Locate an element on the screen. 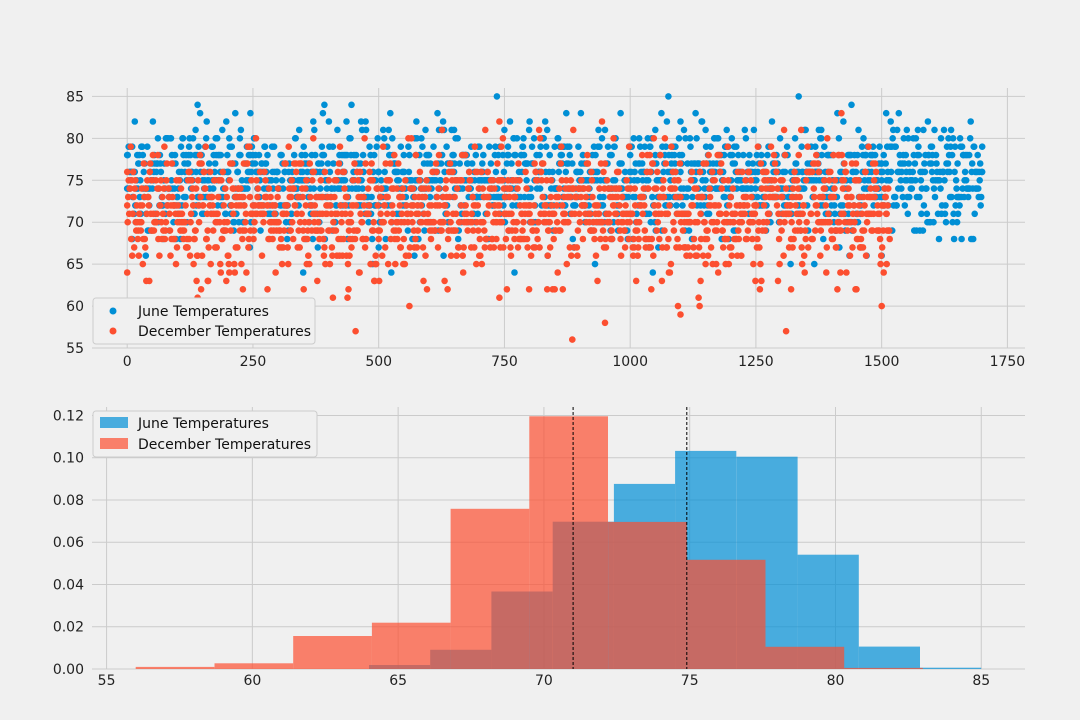 The width and height of the screenshot is (1080, 720). legend-swatch-june is located at coordinates (114, 422).